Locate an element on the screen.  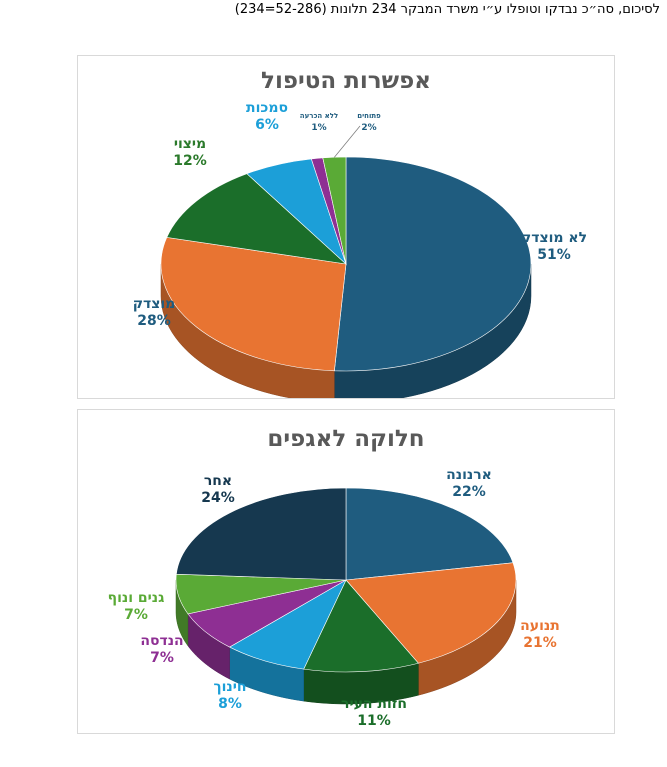
leader-line is located at coordinates (347, 141).